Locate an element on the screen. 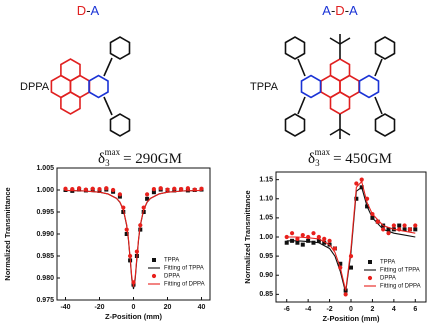 The height and width of the screenshot is (332, 434). sigma-value: = 290GM is located at coordinates (152, 159).